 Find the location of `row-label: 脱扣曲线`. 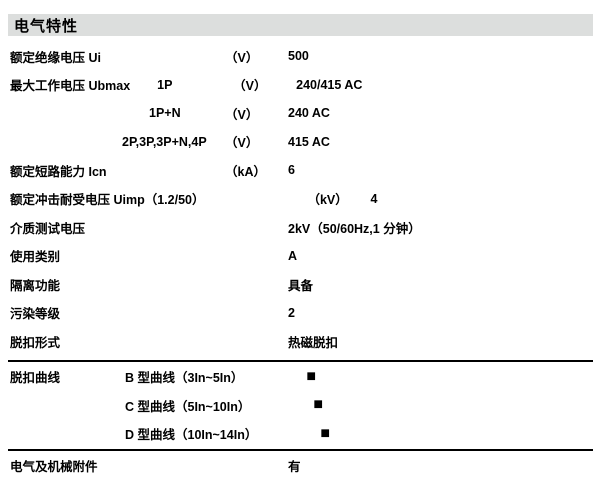

row-label: 脱扣曲线 is located at coordinates (35, 378).